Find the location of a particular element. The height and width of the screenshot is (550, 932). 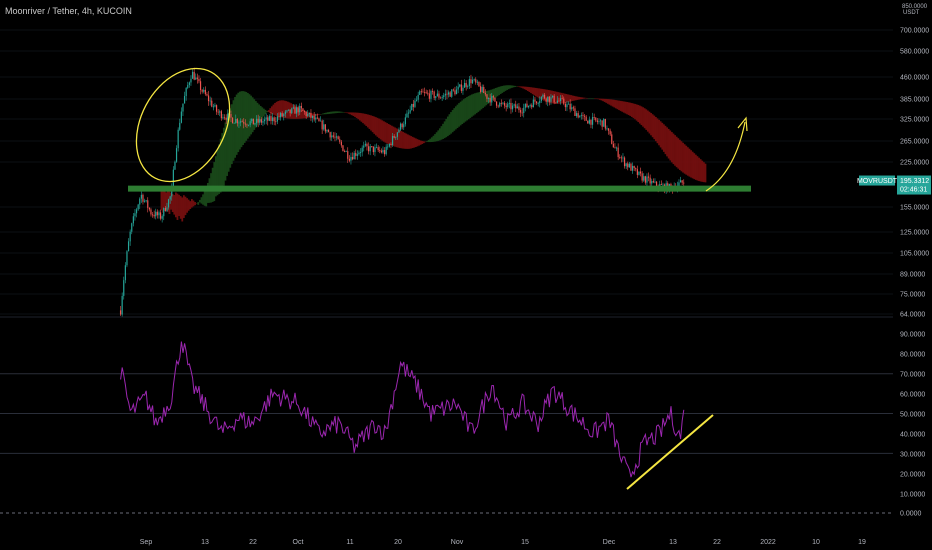

price-axis-label: 385.0000 is located at coordinates (914, 100).